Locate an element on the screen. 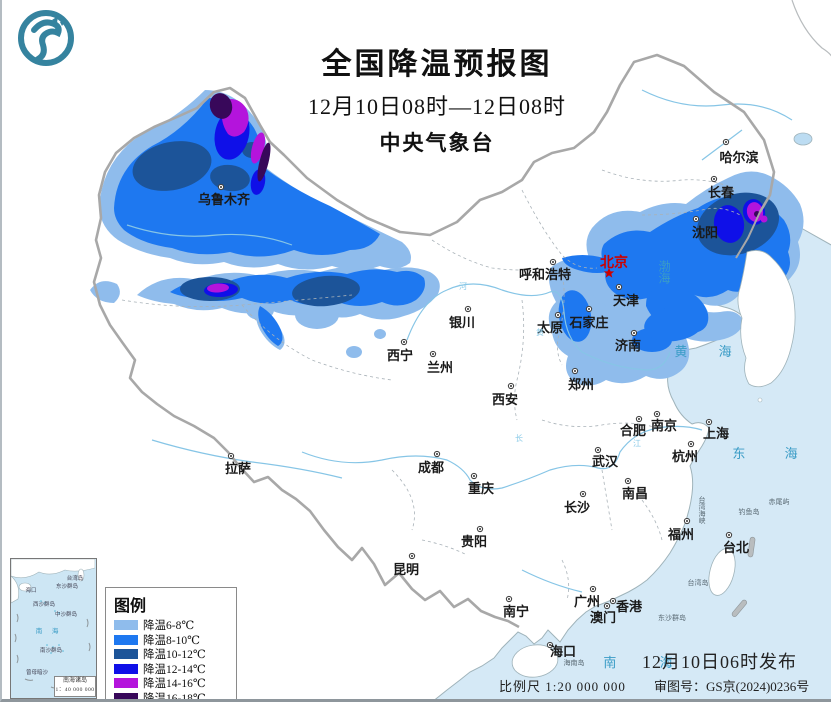  city-label: 西宁 is located at coordinates (400, 355).